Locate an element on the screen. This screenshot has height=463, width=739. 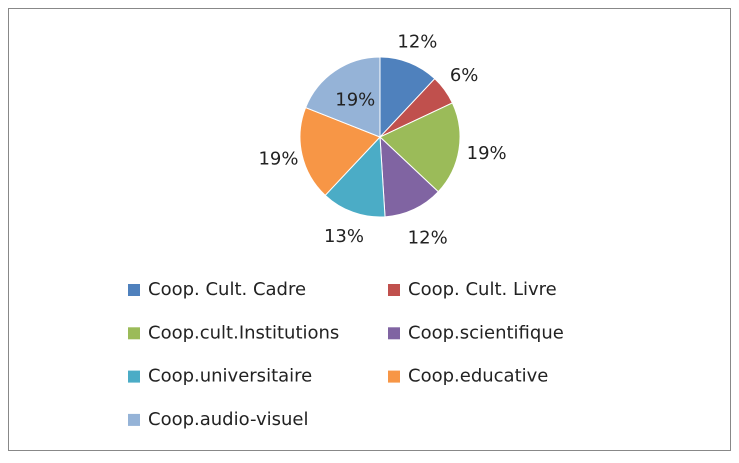
legend-label: Coop.cult.Institutions is located at coordinates (243, 332).